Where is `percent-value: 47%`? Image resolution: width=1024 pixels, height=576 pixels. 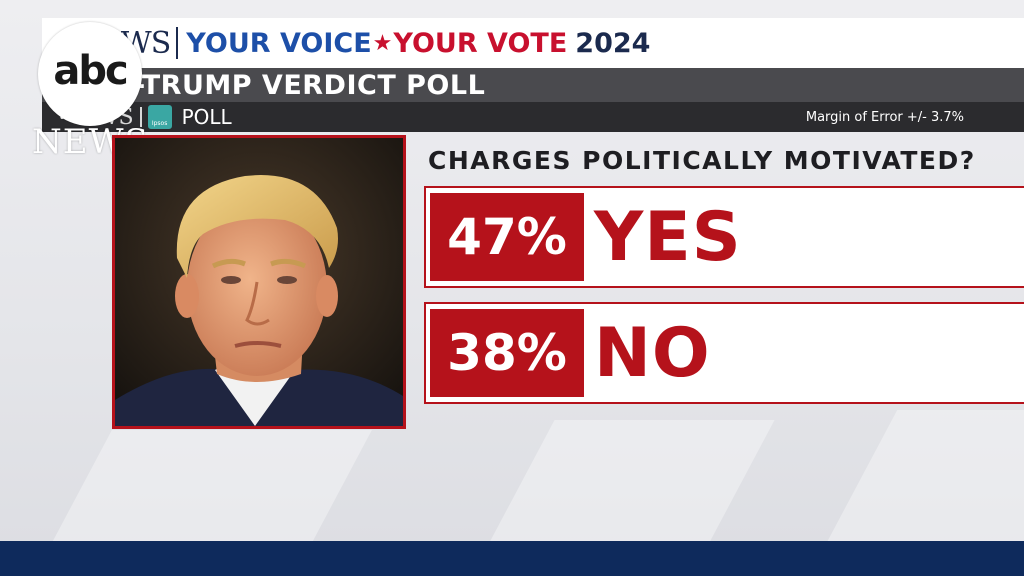 percent-value: 47% is located at coordinates (507, 237).